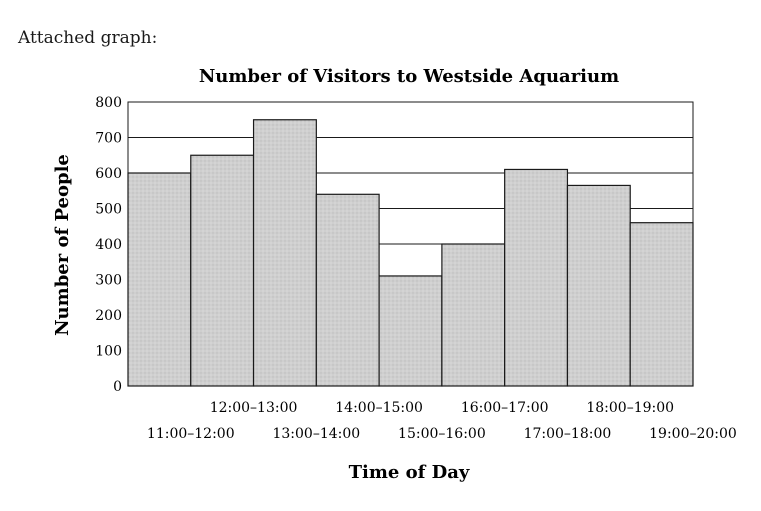 The height and width of the screenshot is (511, 761). I want to click on x-category-label: 17:00–18:00, so click(568, 434).